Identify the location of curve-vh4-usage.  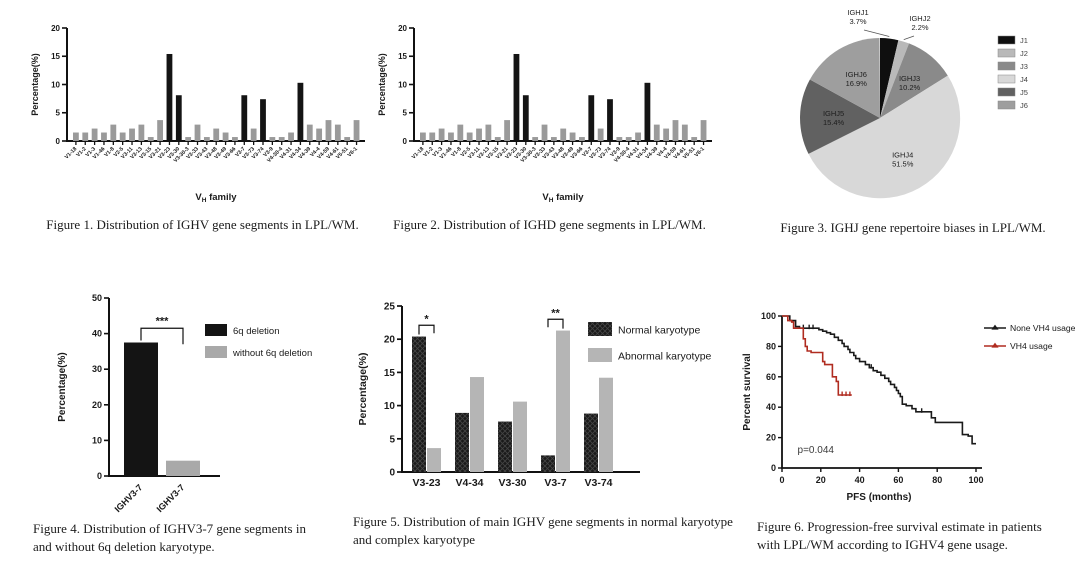
(817, 355).